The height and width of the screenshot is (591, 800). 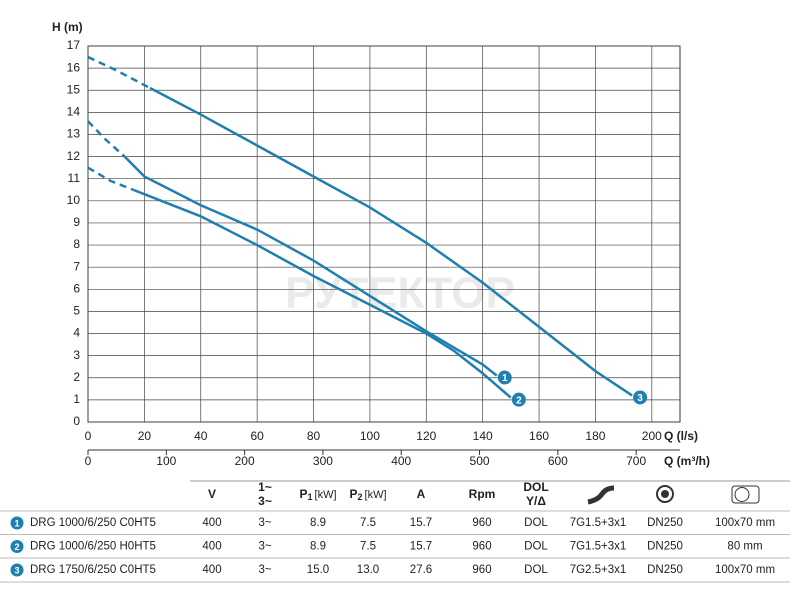 I want to click on row-id: 1, so click(x=16, y=523).